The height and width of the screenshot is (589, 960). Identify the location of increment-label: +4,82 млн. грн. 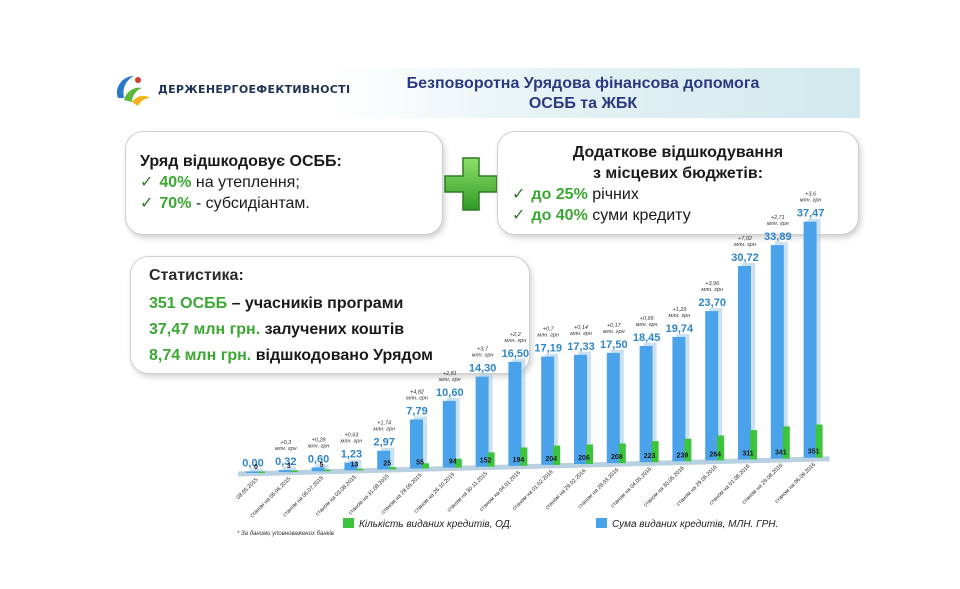
(417, 395).